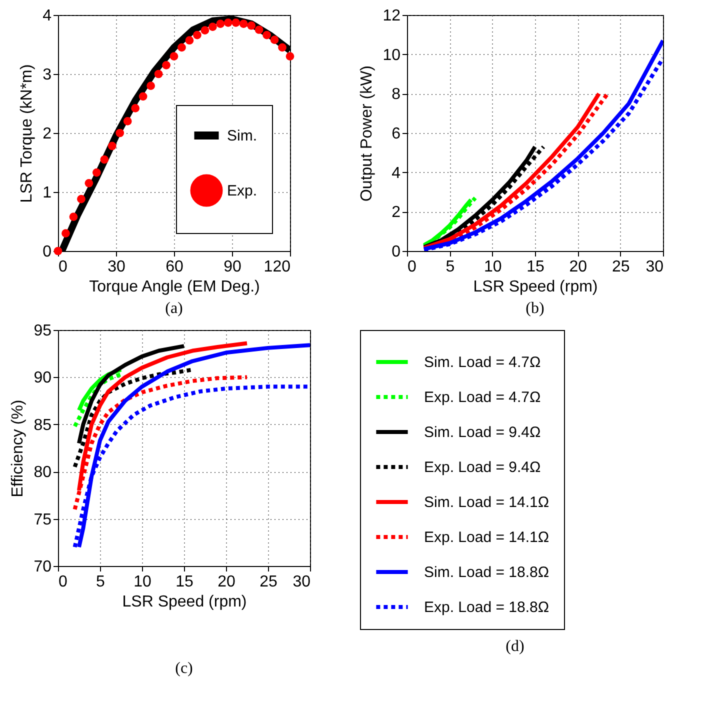 The image size is (709, 711). I want to click on text: (c), so click(184, 668).